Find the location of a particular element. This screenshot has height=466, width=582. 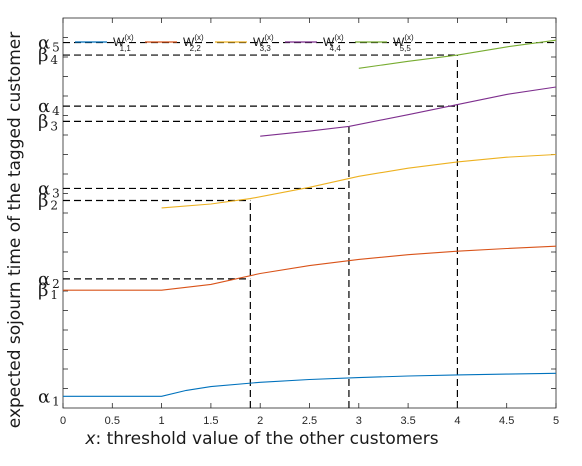

legend-label: W(x) 2,2 is located at coordinates (193, 43).